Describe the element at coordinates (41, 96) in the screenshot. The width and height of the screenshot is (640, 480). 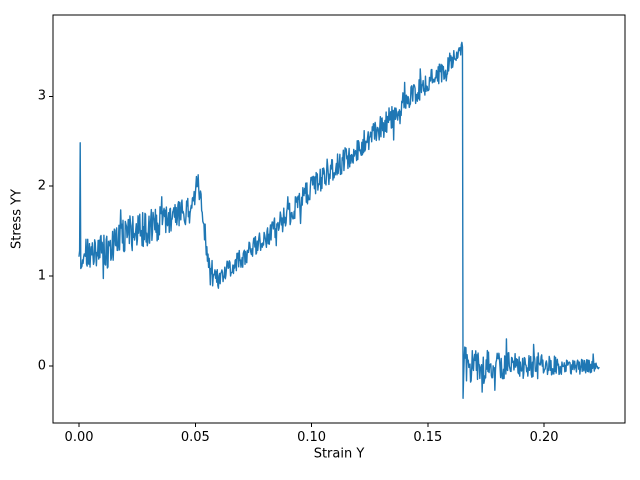
I see `y-tick-label: 3` at that location.